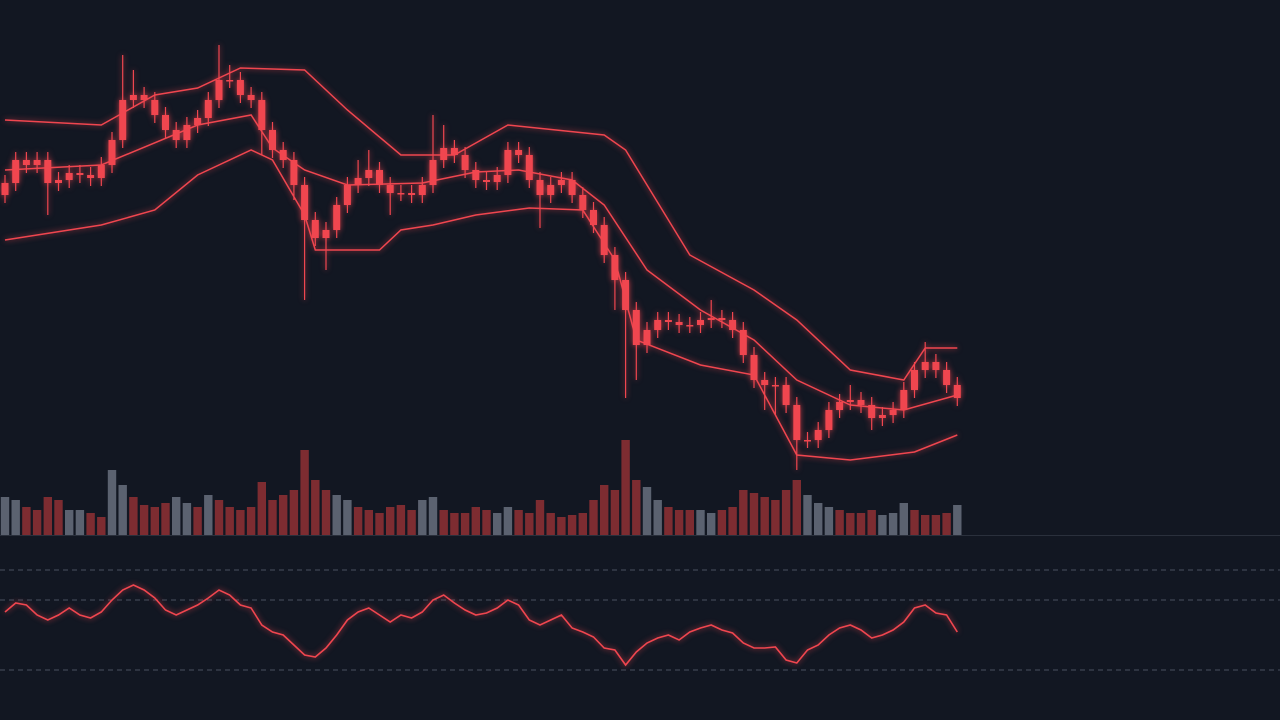 This screenshot has width=1280, height=720. What do you see at coordinates (481, 625) in the screenshot?
I see `rsi-line` at bounding box center [481, 625].